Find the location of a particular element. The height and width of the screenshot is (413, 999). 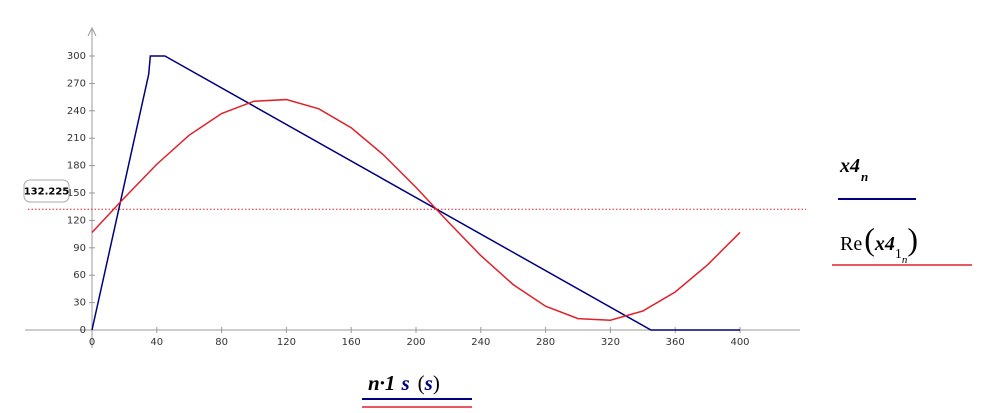

x-tick-label: 280 is located at coordinates (545, 342).